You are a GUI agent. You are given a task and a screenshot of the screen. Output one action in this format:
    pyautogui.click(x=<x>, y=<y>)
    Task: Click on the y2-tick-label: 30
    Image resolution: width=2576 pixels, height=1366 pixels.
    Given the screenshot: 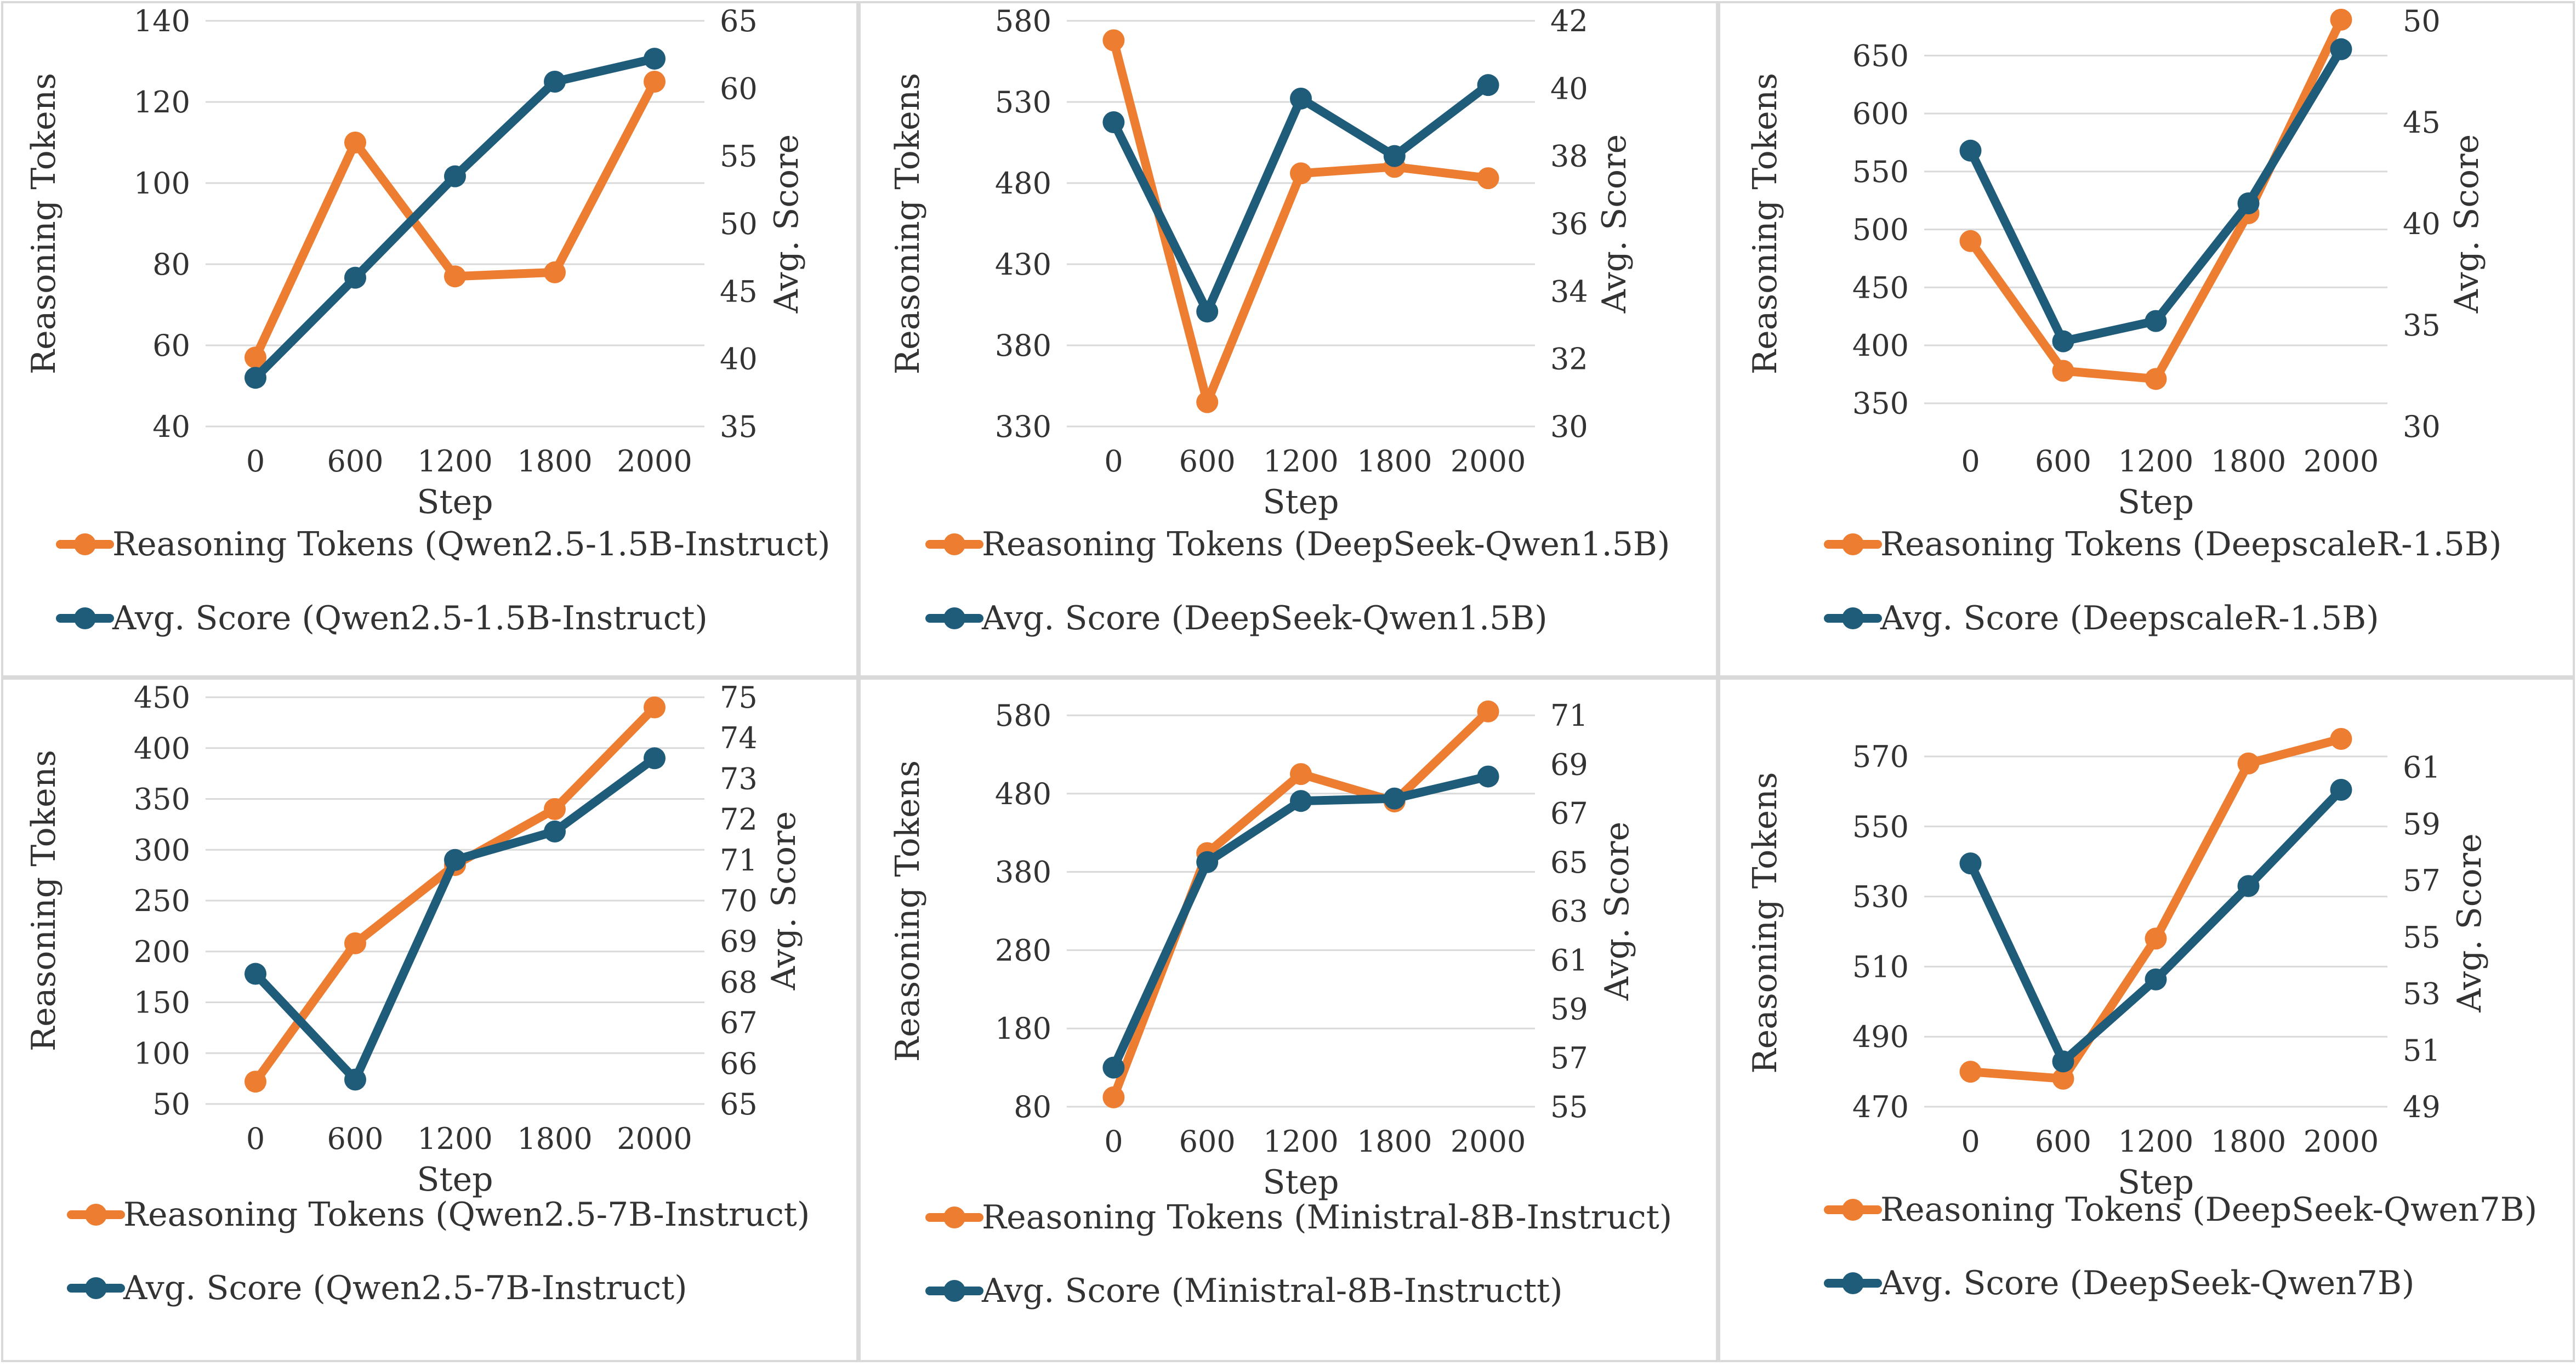 What is the action you would take?
    pyautogui.click(x=2422, y=426)
    